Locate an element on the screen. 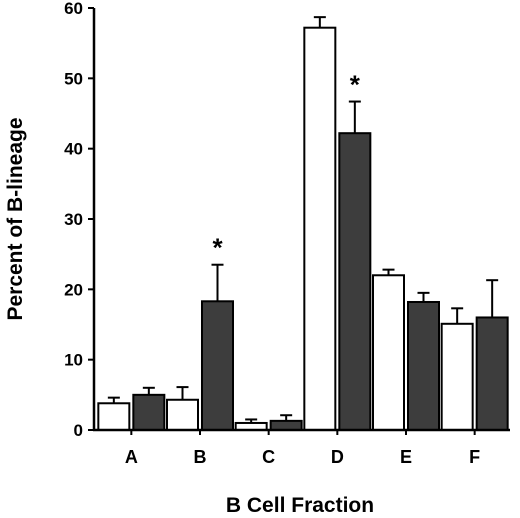  x-tick-label-B: B is located at coordinates (200, 457).